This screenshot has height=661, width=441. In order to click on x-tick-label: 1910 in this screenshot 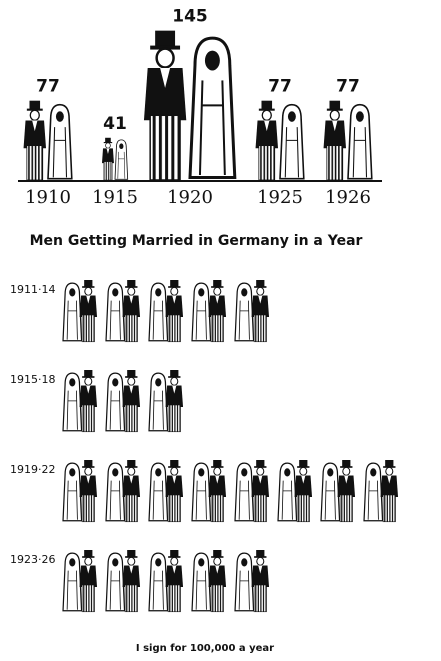, I will do `click(48, 197)`.